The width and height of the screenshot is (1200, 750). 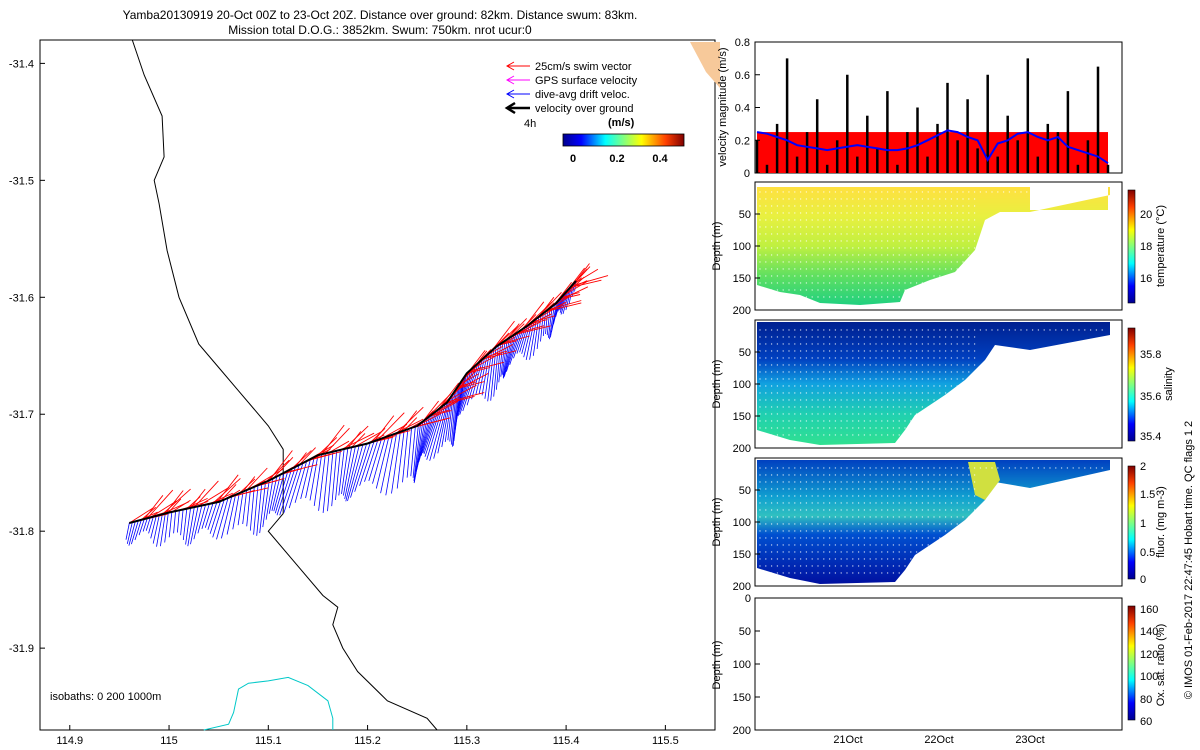 I want to click on oxygen-ylabel: Depth (m), so click(x=717, y=665).